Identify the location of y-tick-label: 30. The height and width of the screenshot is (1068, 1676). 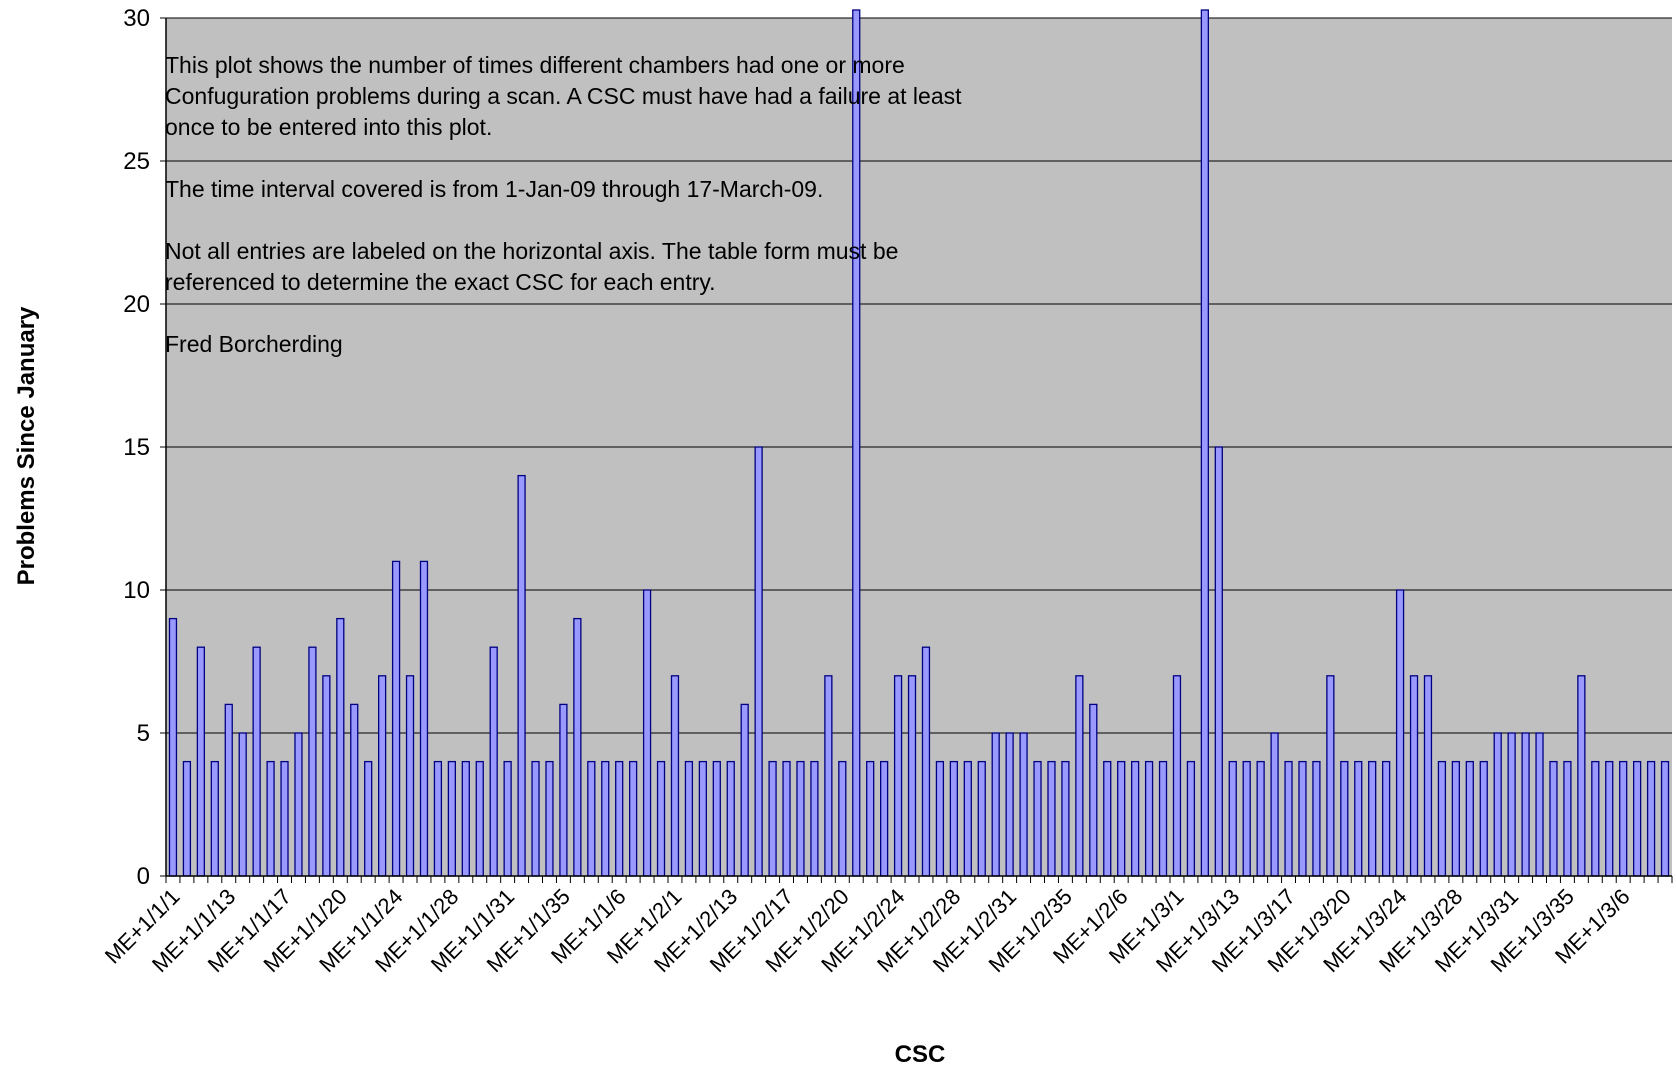
(136, 18).